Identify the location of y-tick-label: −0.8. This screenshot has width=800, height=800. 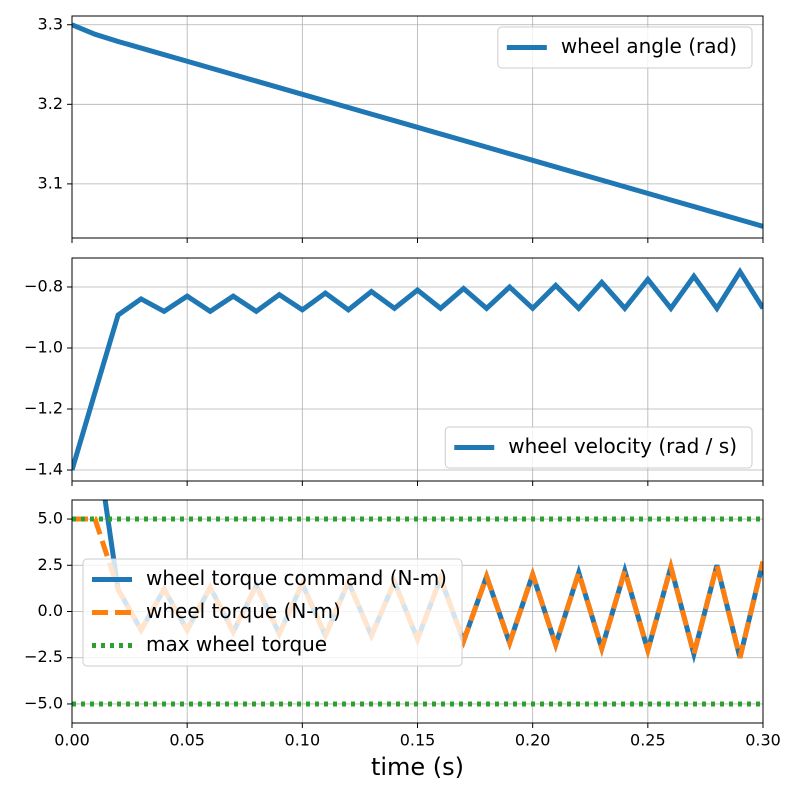
(43, 285).